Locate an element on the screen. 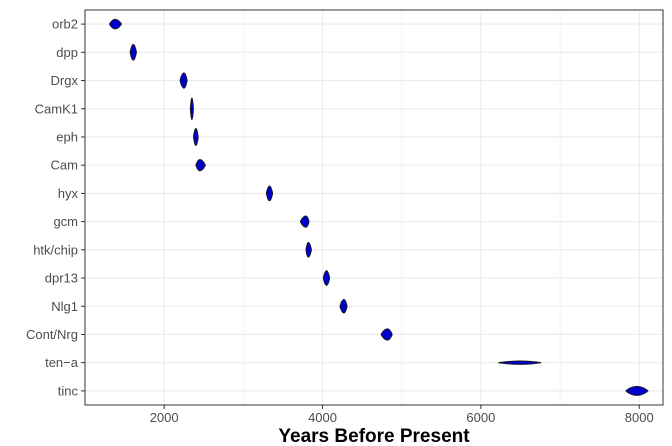  violin-dpp is located at coordinates (133, 52).